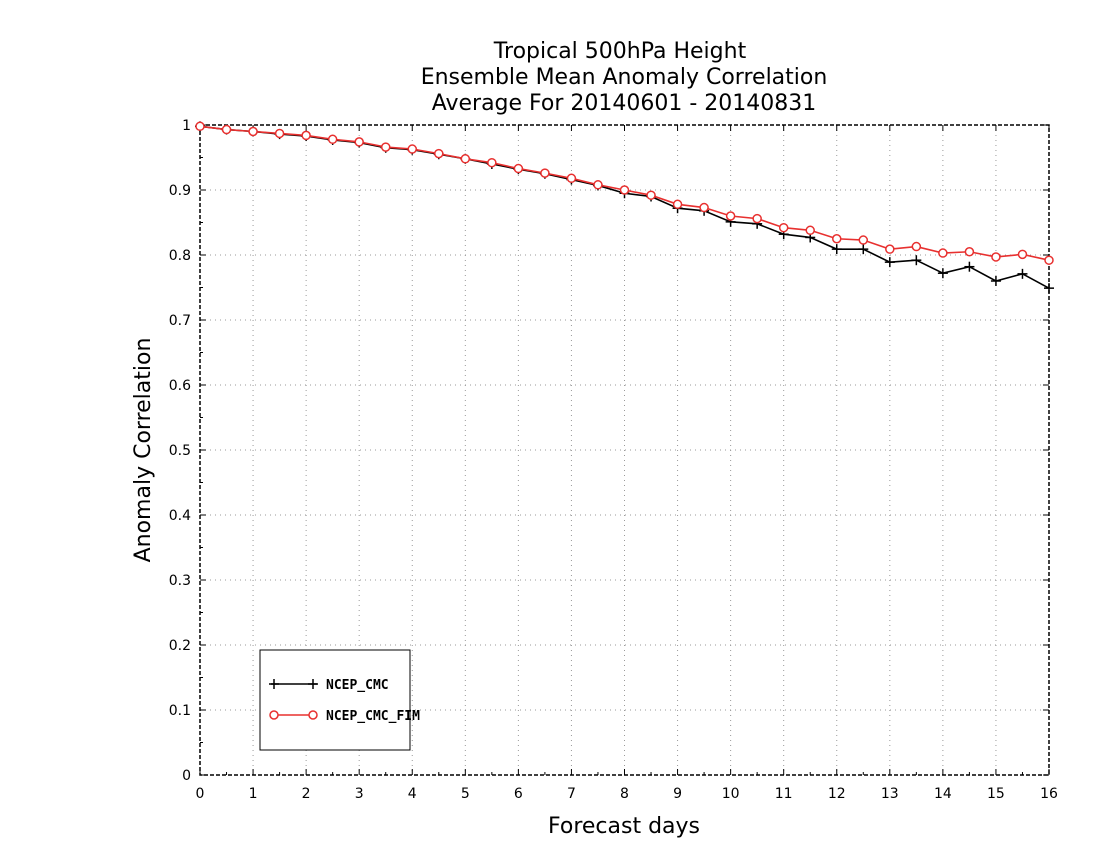 This screenshot has width=1100, height=850. I want to click on x-tick-label: 8, so click(624, 794).